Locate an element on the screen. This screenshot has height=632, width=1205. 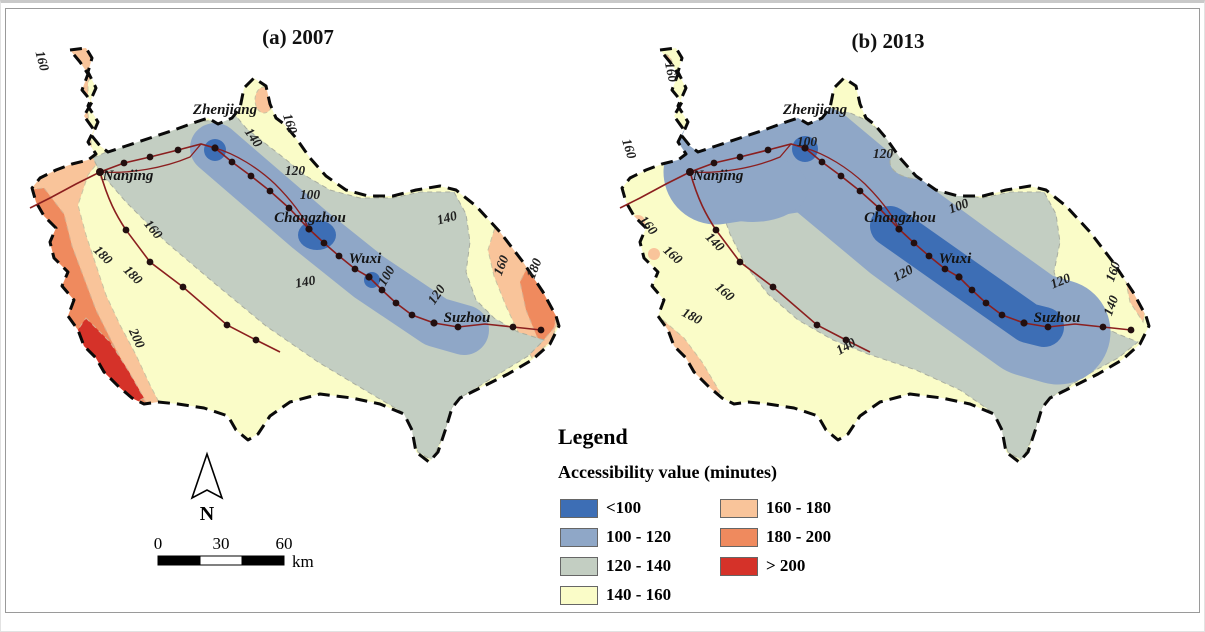
legend-item-160-180: 160 - 180 is located at coordinates (795, 508).